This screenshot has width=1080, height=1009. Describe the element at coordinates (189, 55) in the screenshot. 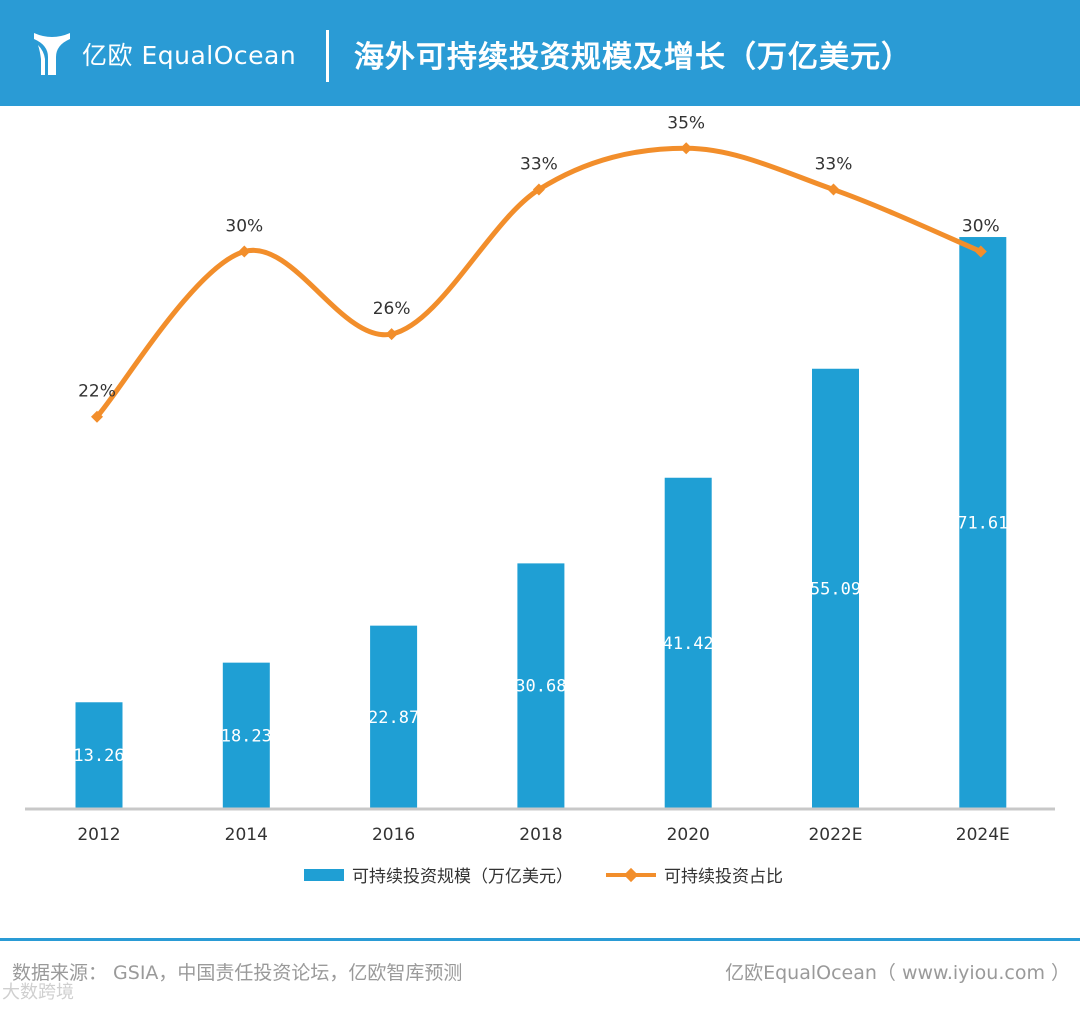

I see `brand-name: 亿欧 EqualOcean` at that location.